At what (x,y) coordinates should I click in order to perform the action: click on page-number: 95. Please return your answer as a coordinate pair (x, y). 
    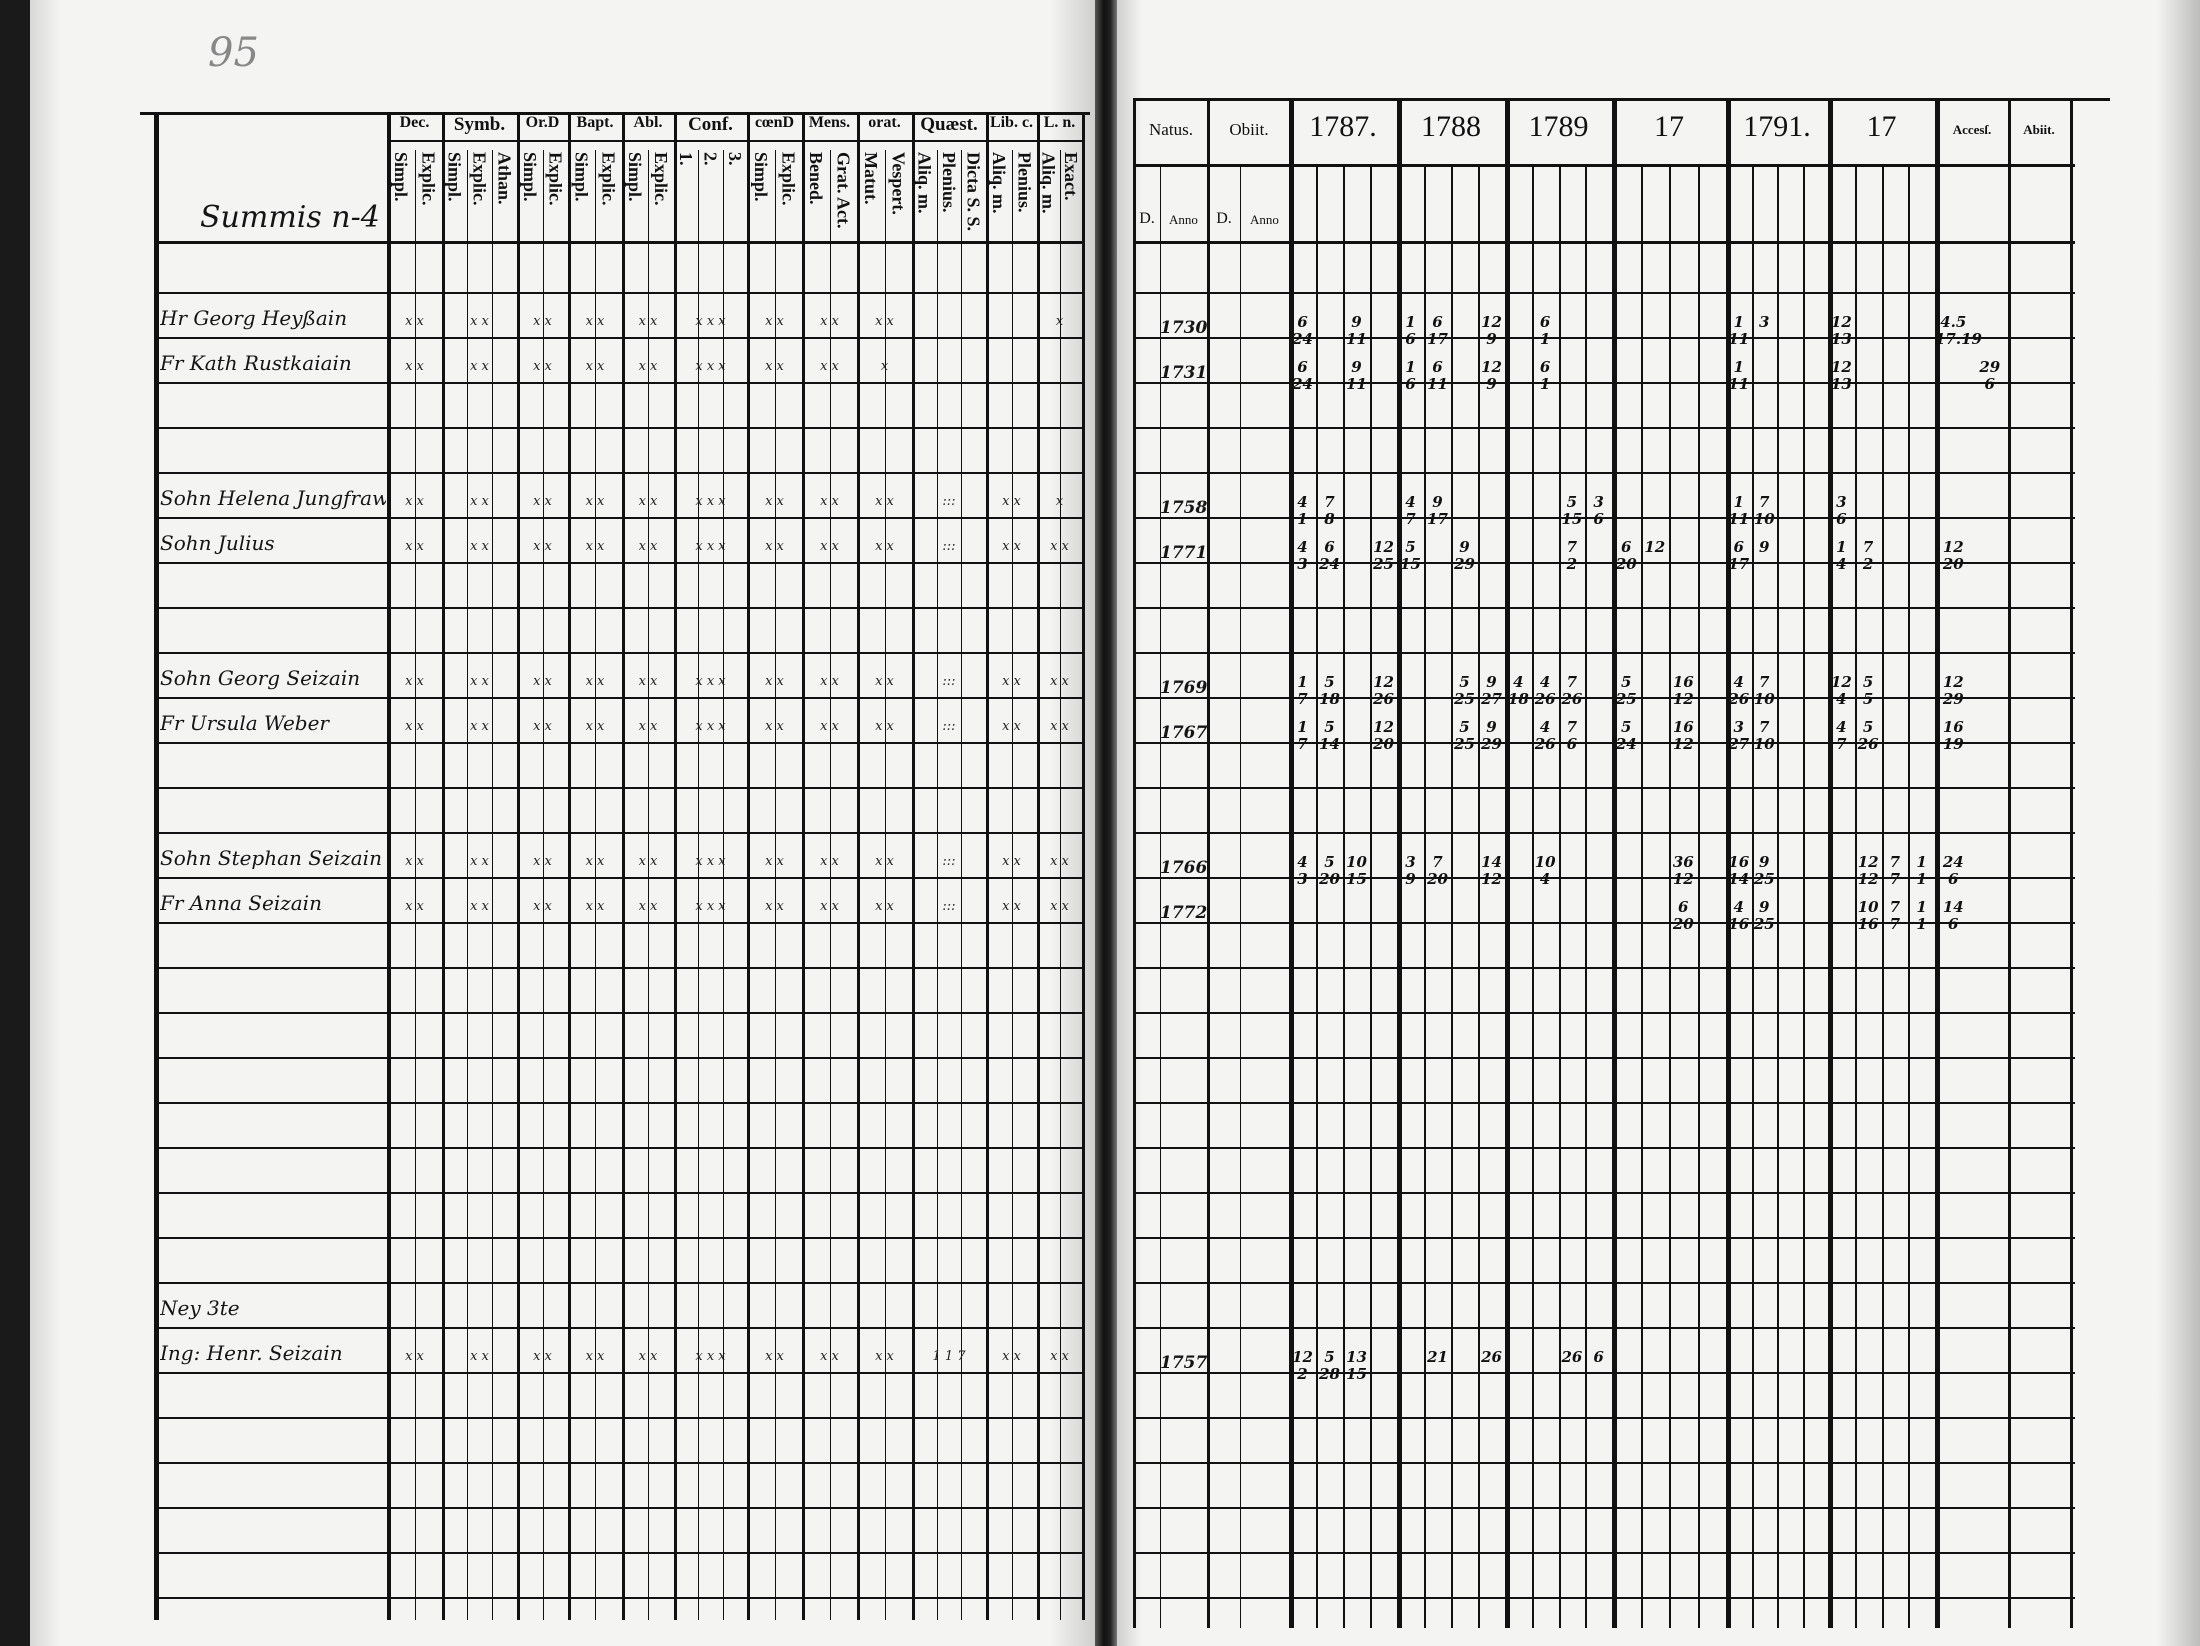
    Looking at the image, I should click on (233, 53).